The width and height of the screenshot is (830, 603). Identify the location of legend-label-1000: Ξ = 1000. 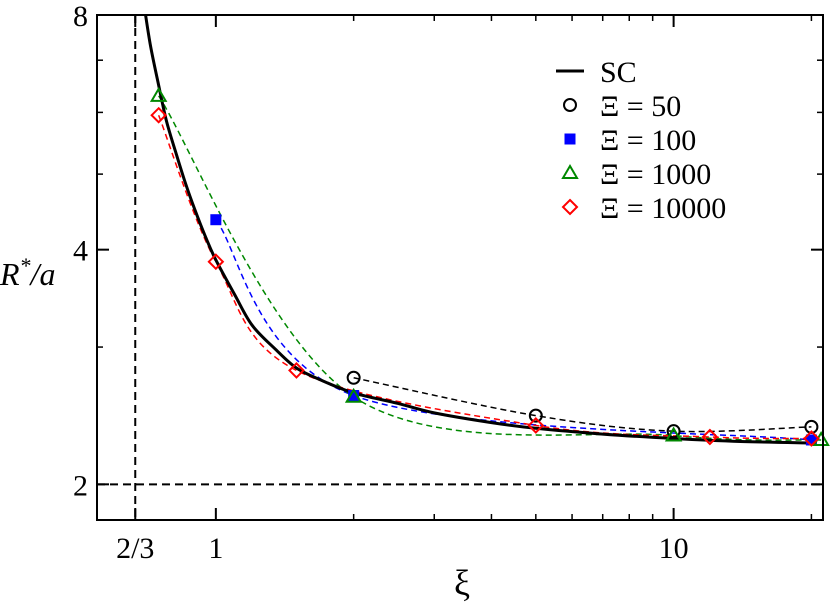
(655, 174).